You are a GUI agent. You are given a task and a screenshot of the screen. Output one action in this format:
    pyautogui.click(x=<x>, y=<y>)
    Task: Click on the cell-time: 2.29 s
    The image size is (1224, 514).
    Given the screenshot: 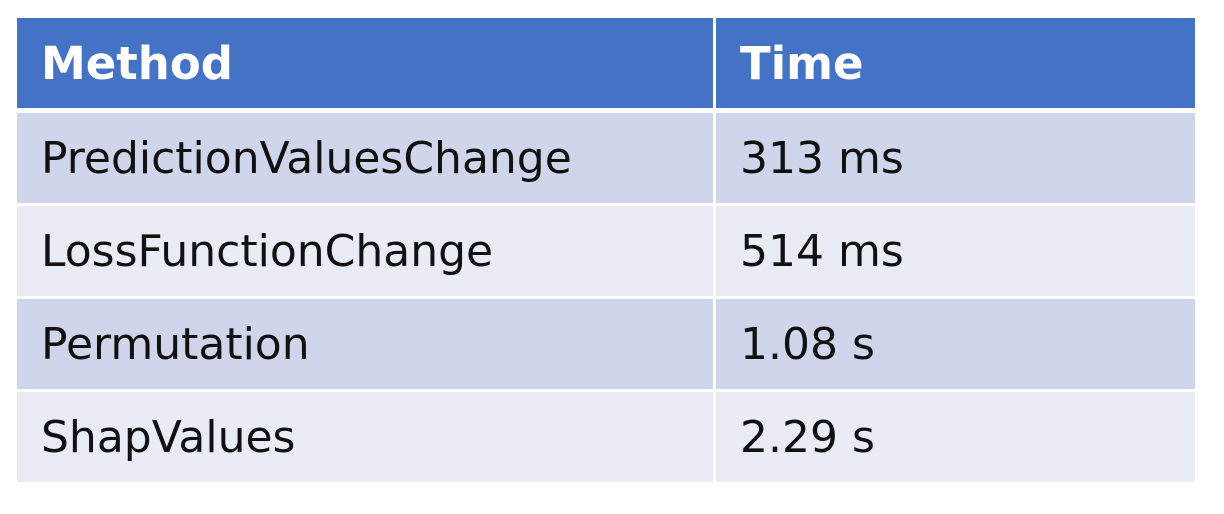 What is the action you would take?
    pyautogui.click(x=954, y=438)
    